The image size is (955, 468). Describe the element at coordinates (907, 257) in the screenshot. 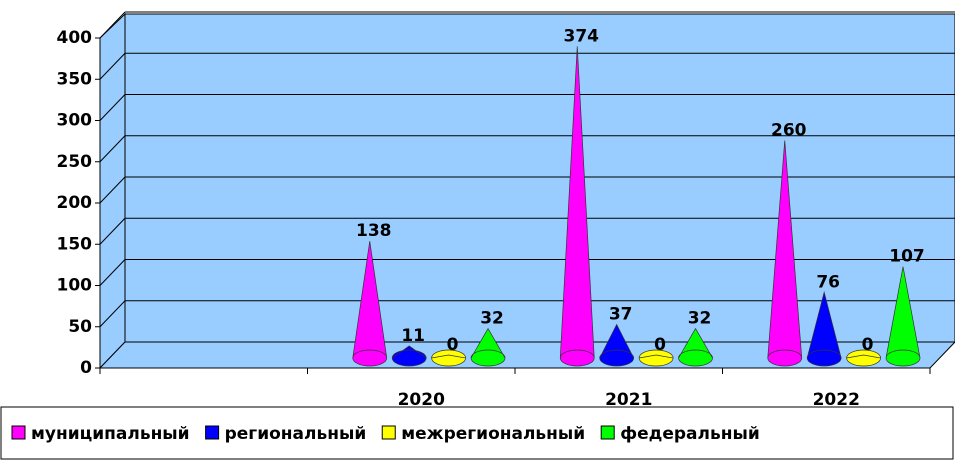

I see `value-label: 107` at that location.